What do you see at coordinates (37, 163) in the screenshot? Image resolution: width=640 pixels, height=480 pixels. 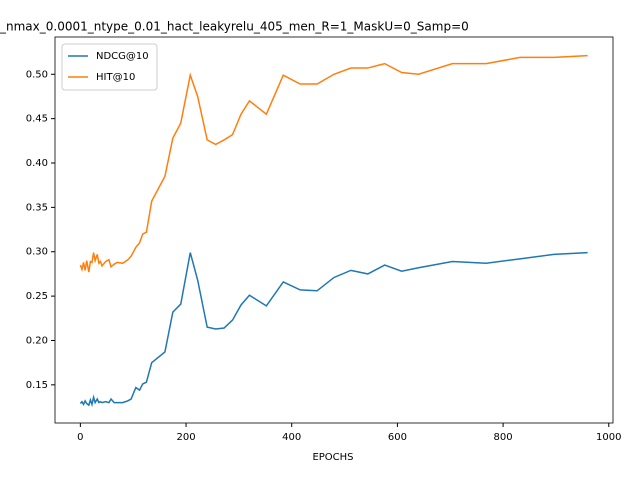 I see `y-tick-label: 0.40` at bounding box center [37, 163].